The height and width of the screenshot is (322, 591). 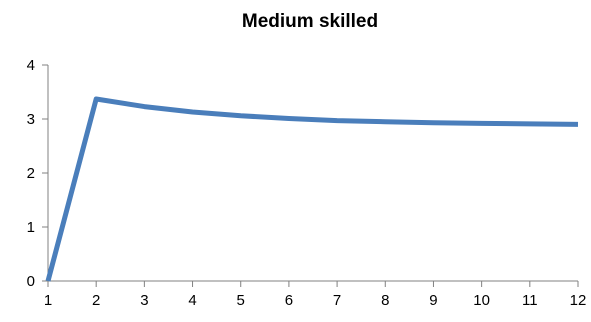 What do you see at coordinates (31, 173) in the screenshot?
I see `y-tick-label: 2` at bounding box center [31, 173].